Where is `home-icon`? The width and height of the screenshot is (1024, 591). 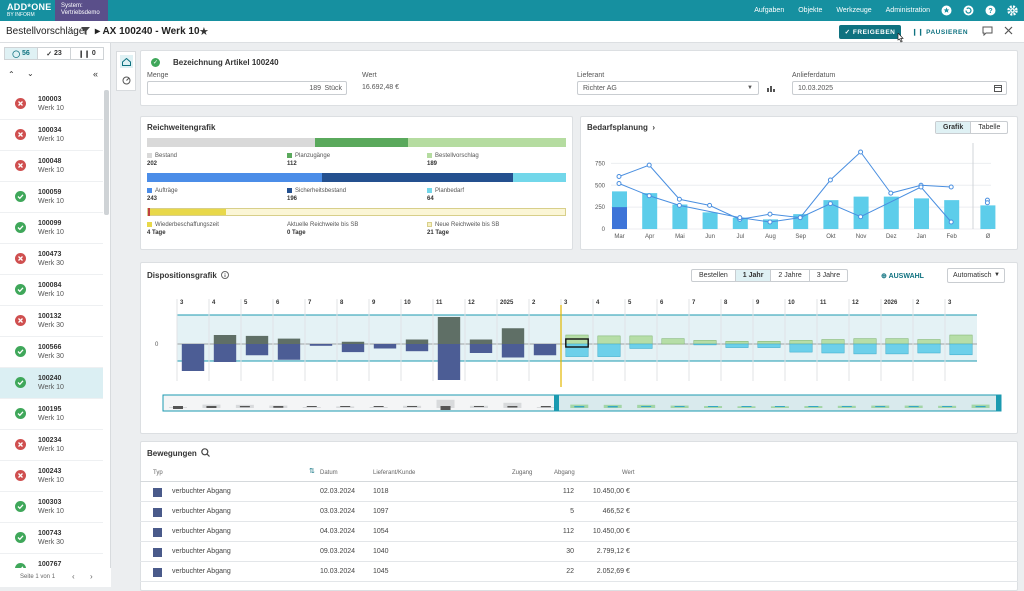 home-icon is located at coordinates (126, 61).